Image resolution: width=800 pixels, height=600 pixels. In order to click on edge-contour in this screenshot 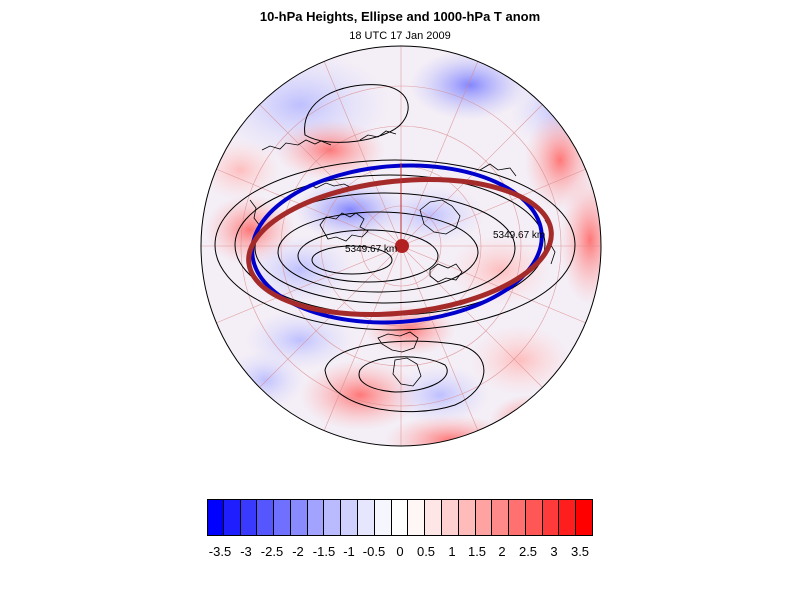, I will do `click(397, 244)`.